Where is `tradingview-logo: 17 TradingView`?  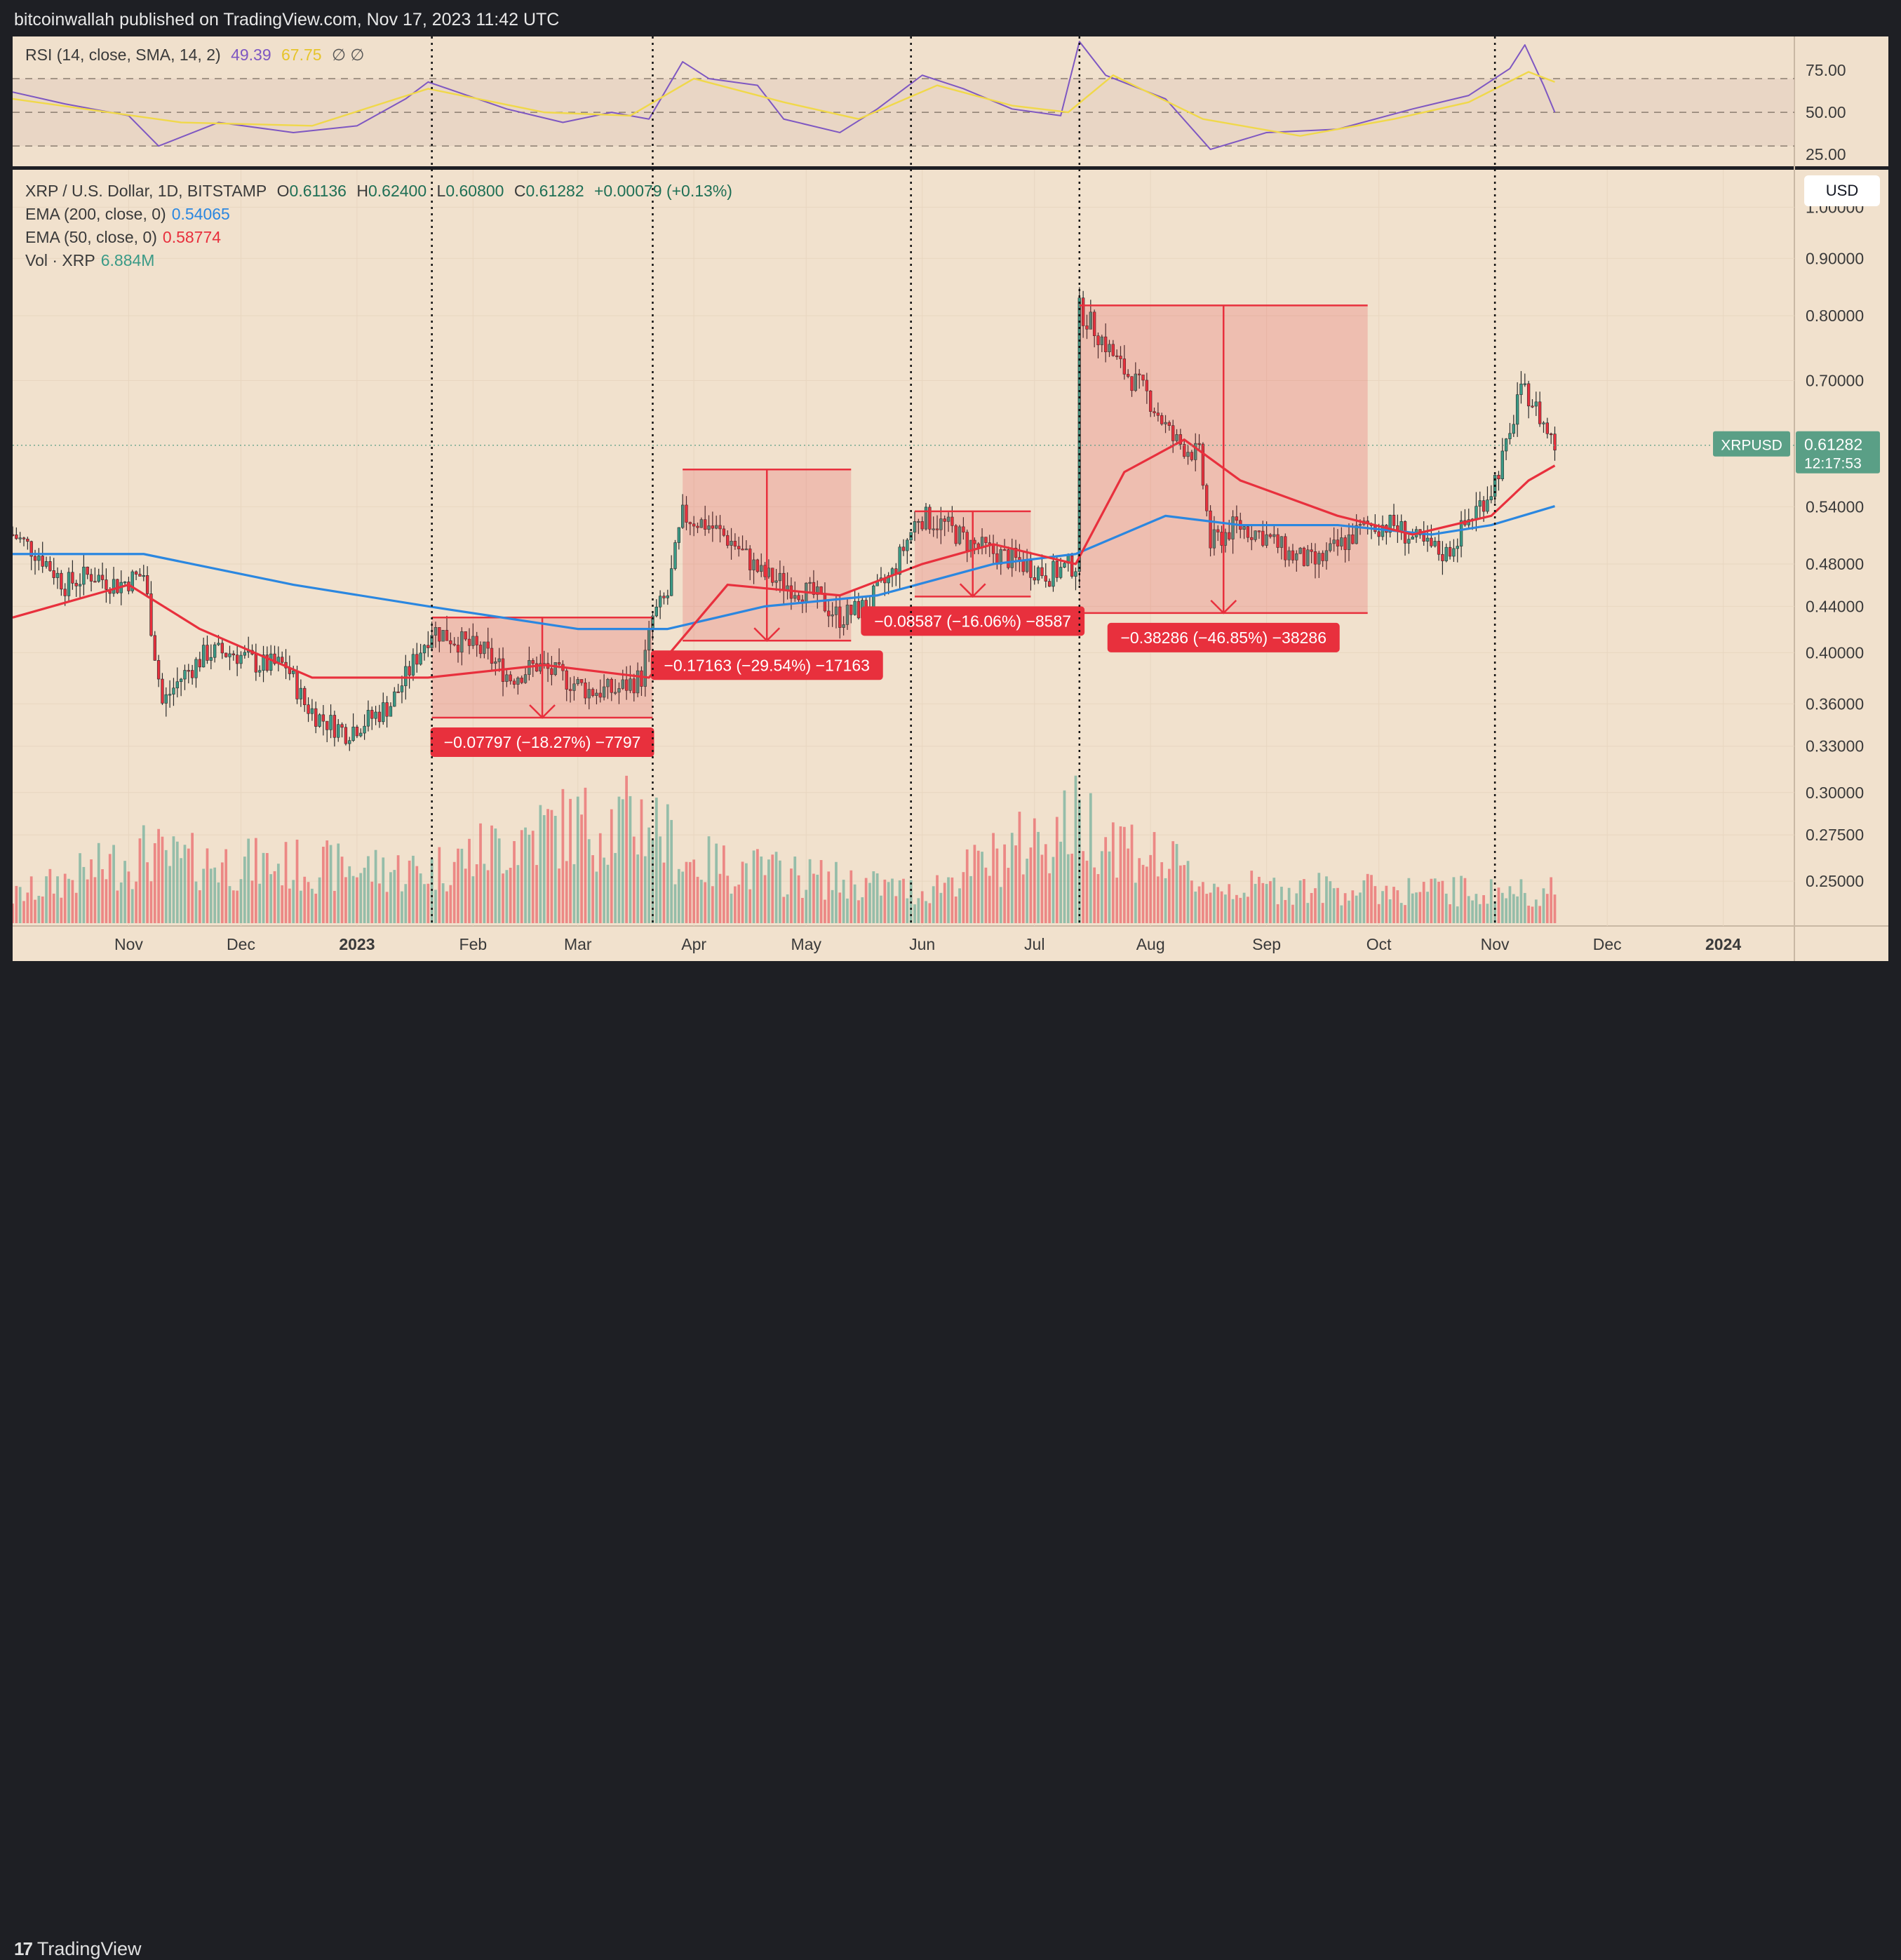 tradingview-logo: 17 TradingView is located at coordinates (78, 1949).